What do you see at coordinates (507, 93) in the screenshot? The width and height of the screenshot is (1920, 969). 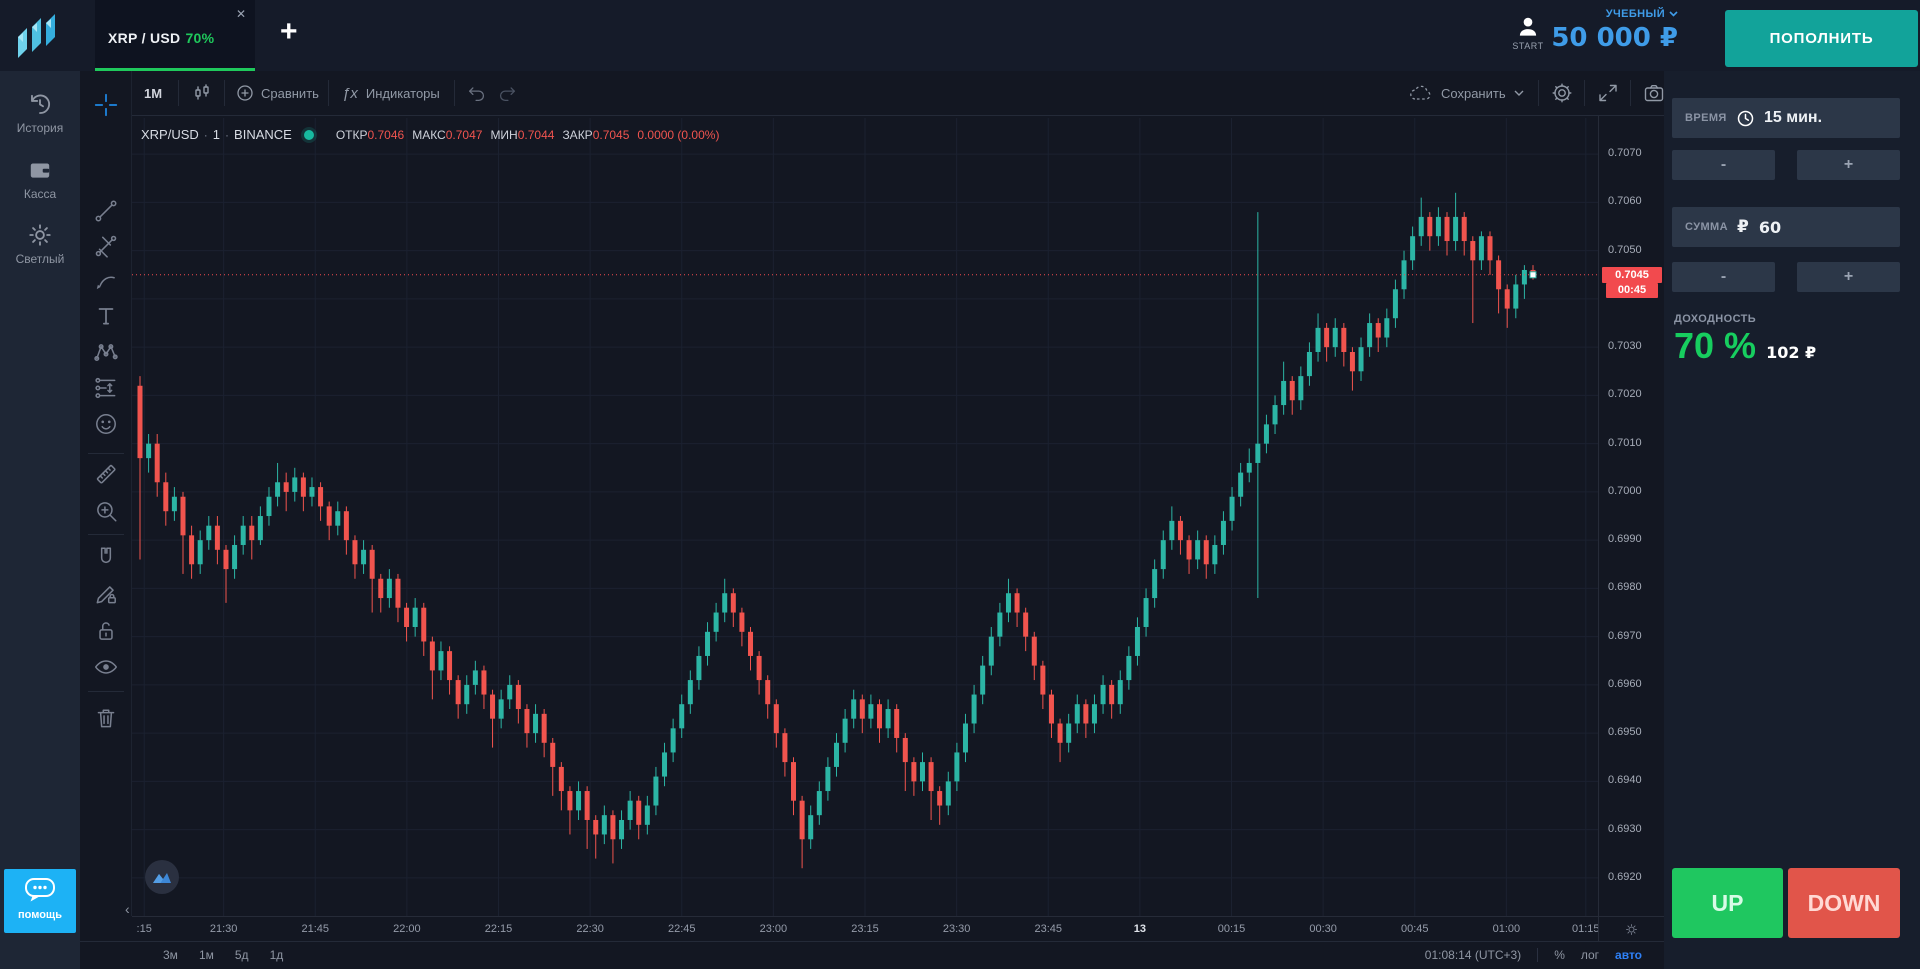 I see `redo-button` at bounding box center [507, 93].